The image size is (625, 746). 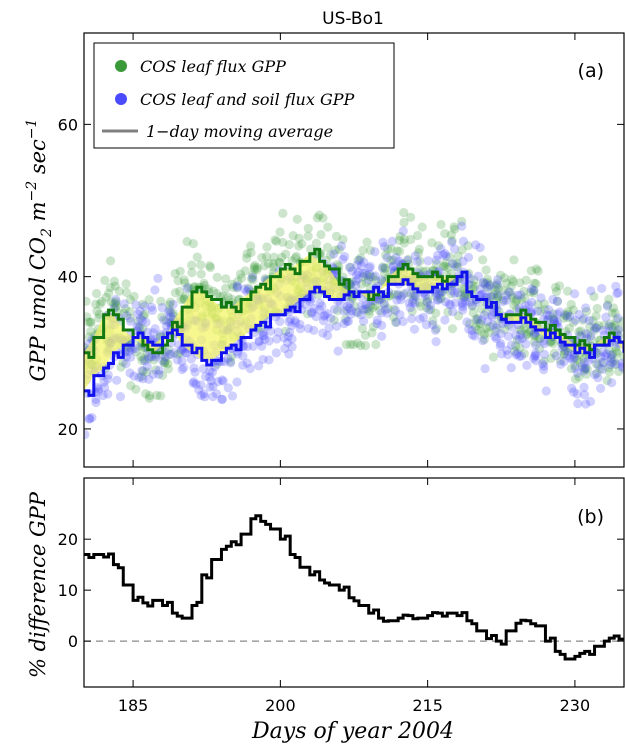 What do you see at coordinates (121, 99) in the screenshot?
I see `legend-marker-soil` at bounding box center [121, 99].